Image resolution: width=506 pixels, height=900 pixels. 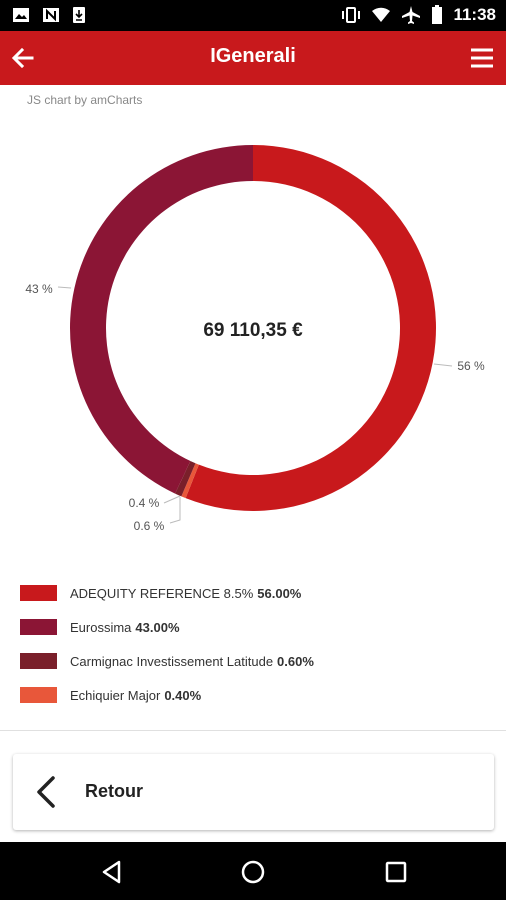 I want to click on divider, so click(x=253, y=730).